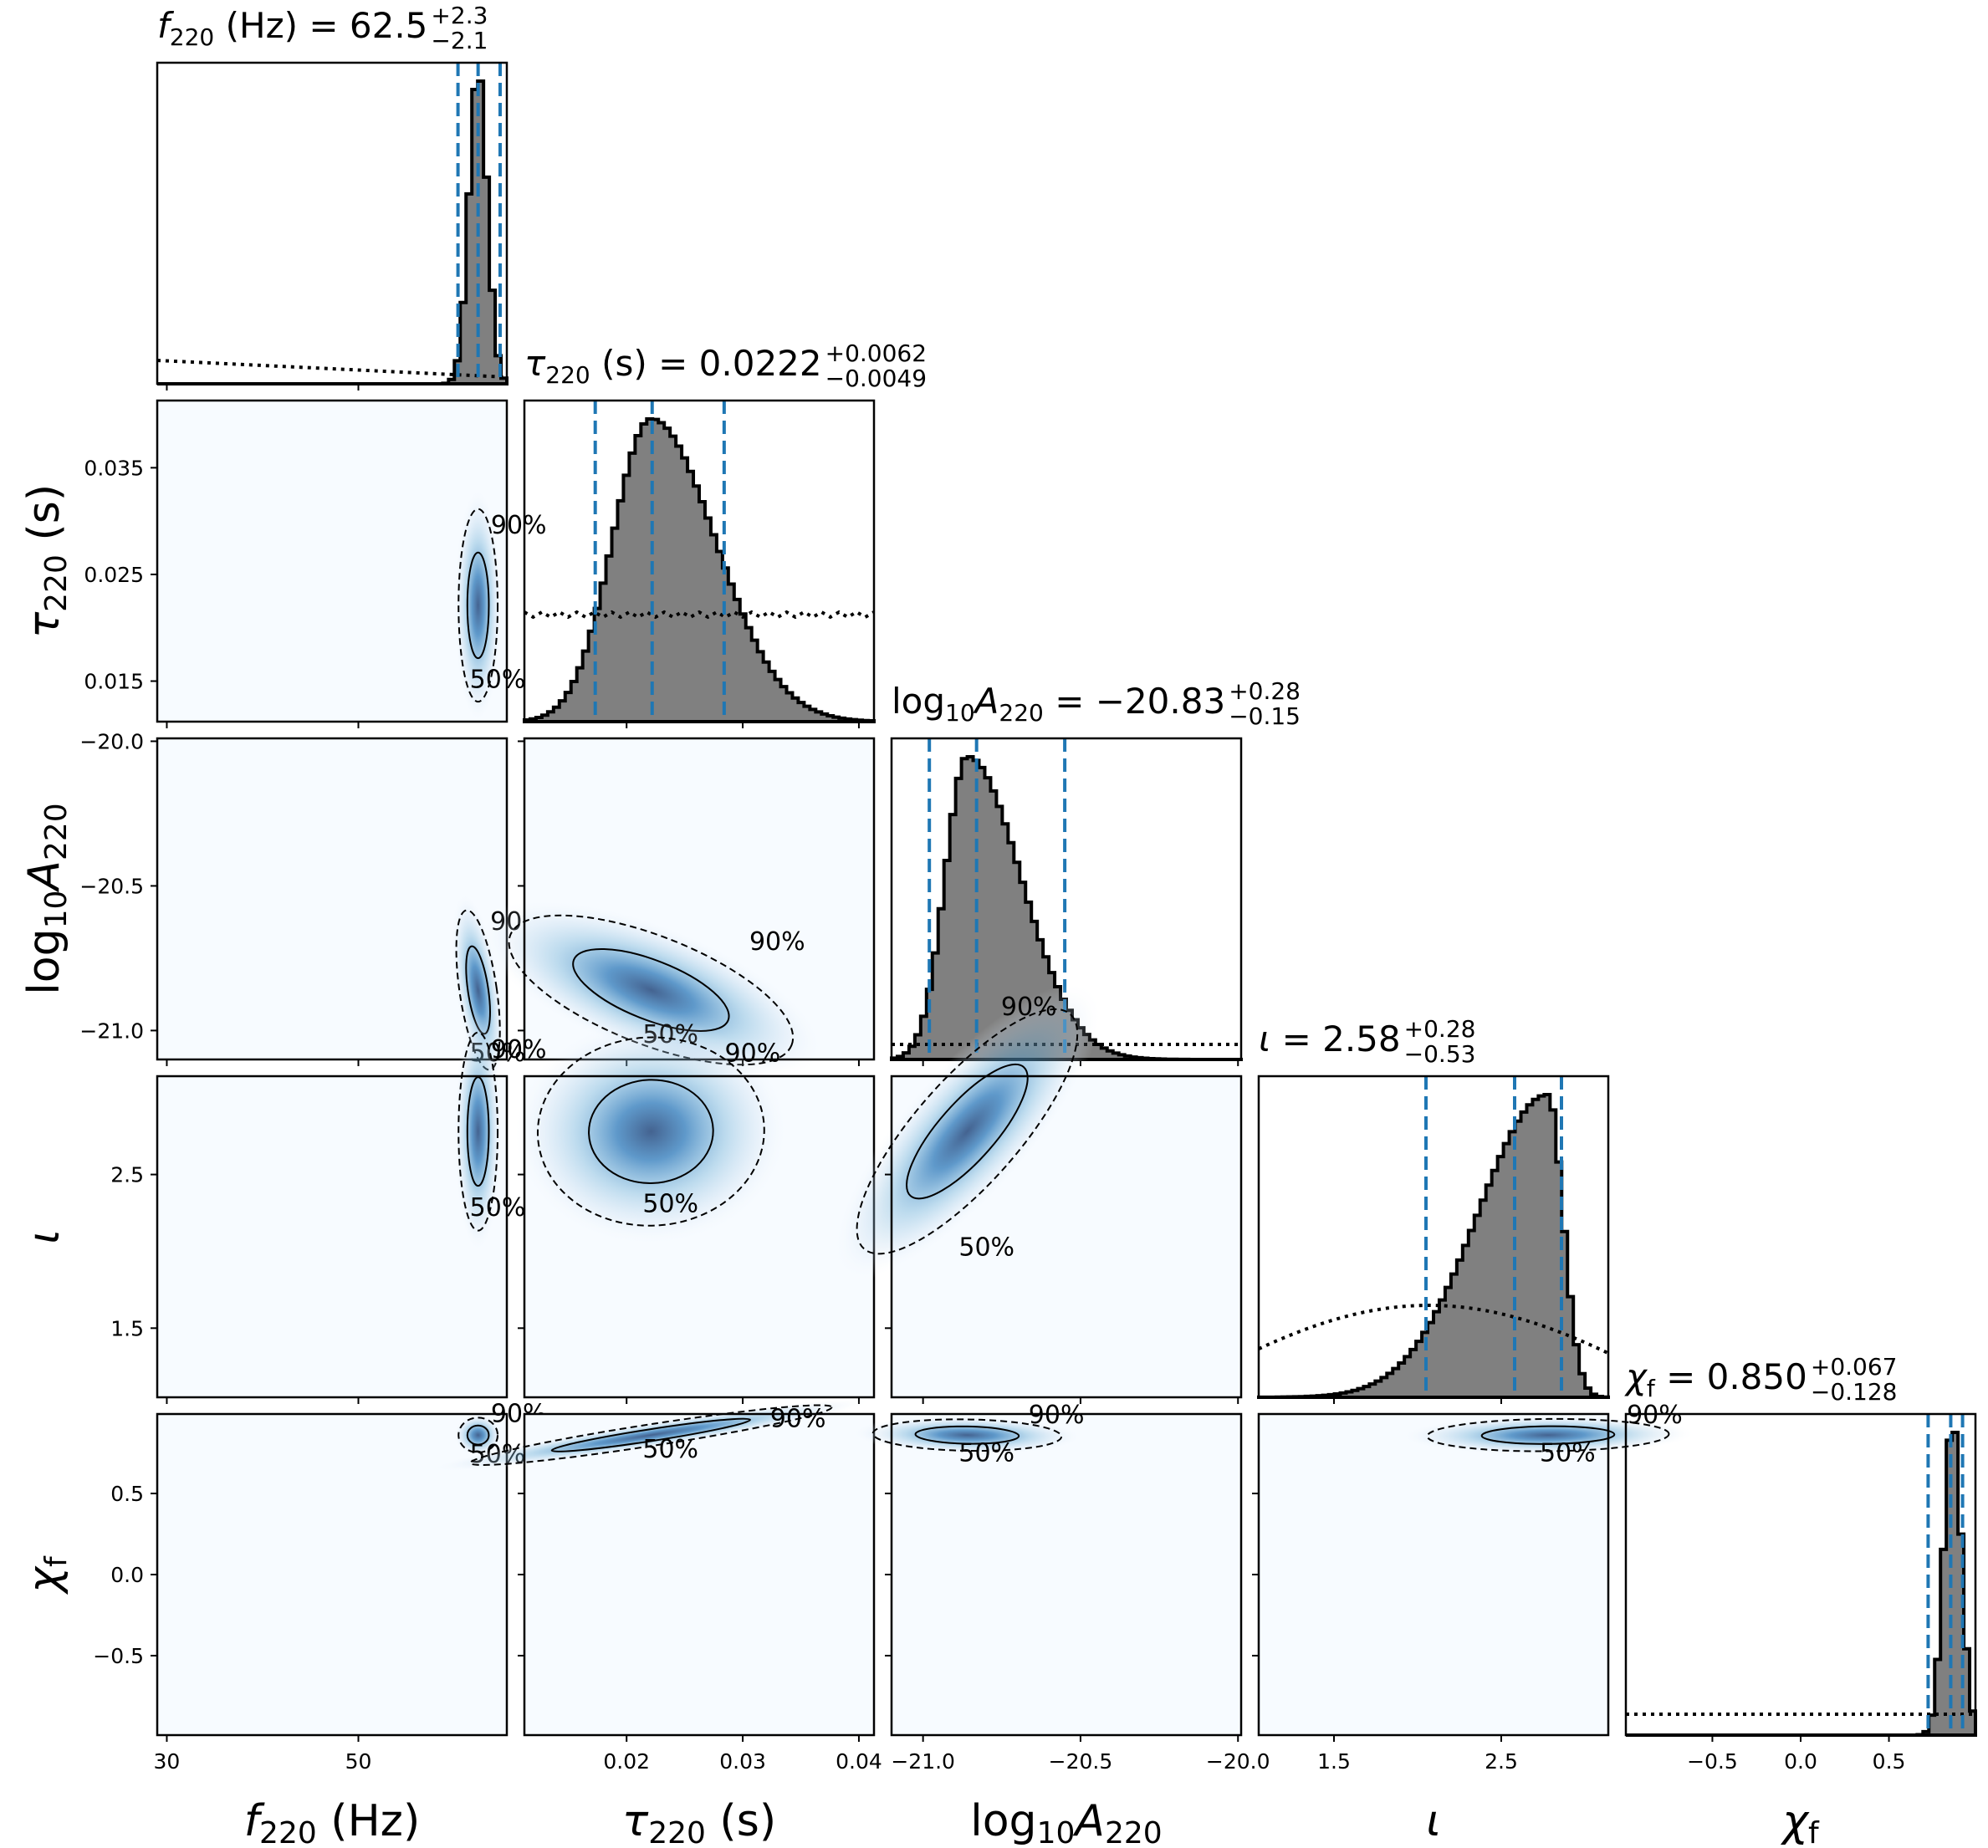  What do you see at coordinates (1433, 1329) in the screenshot?
I see `prior-curve-iota` at bounding box center [1433, 1329].